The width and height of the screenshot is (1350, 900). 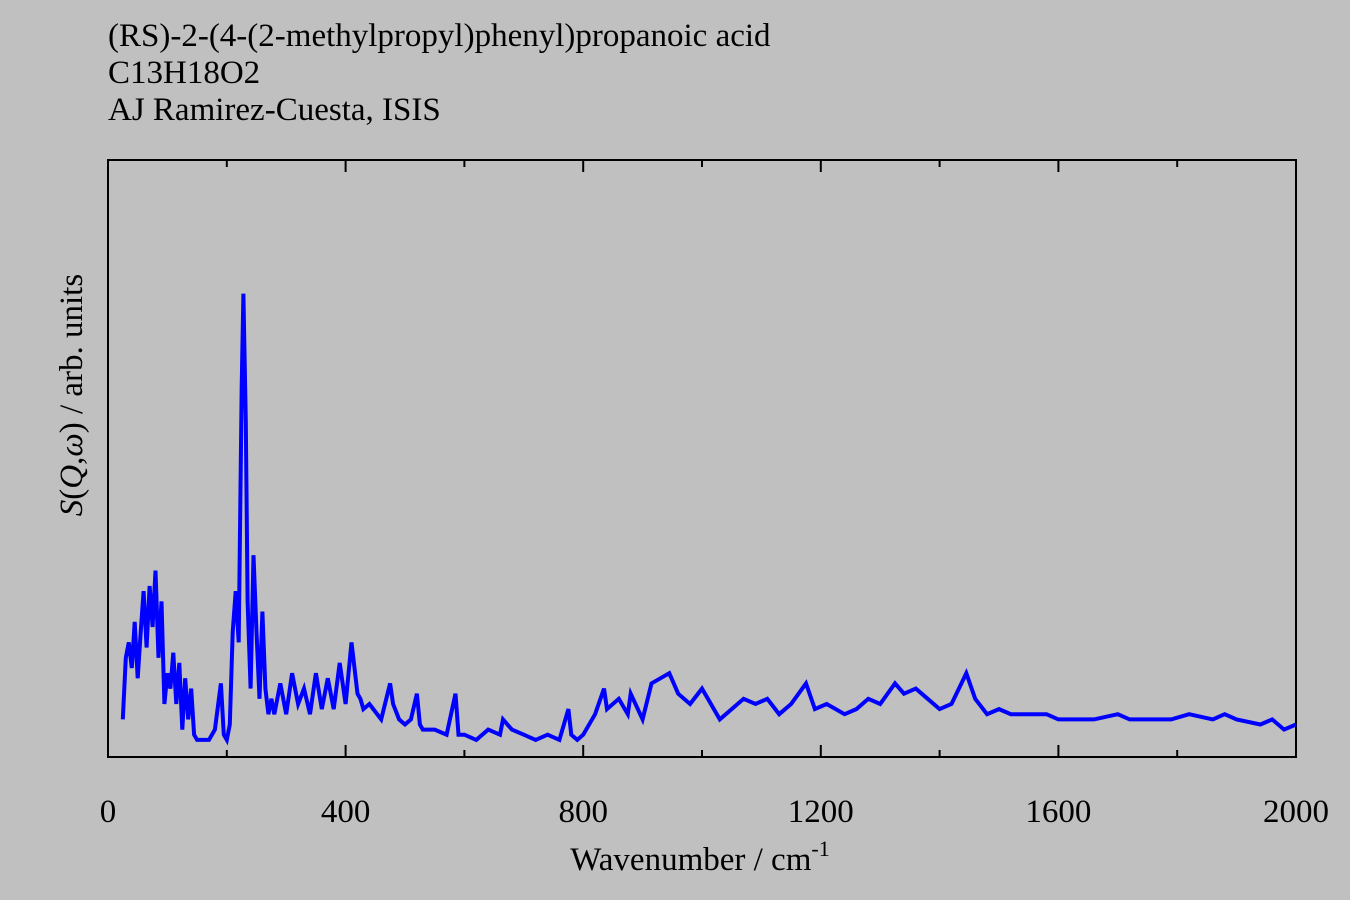 What do you see at coordinates (184, 73) in the screenshot?
I see `chemical-formula: C13H18O2` at bounding box center [184, 73].